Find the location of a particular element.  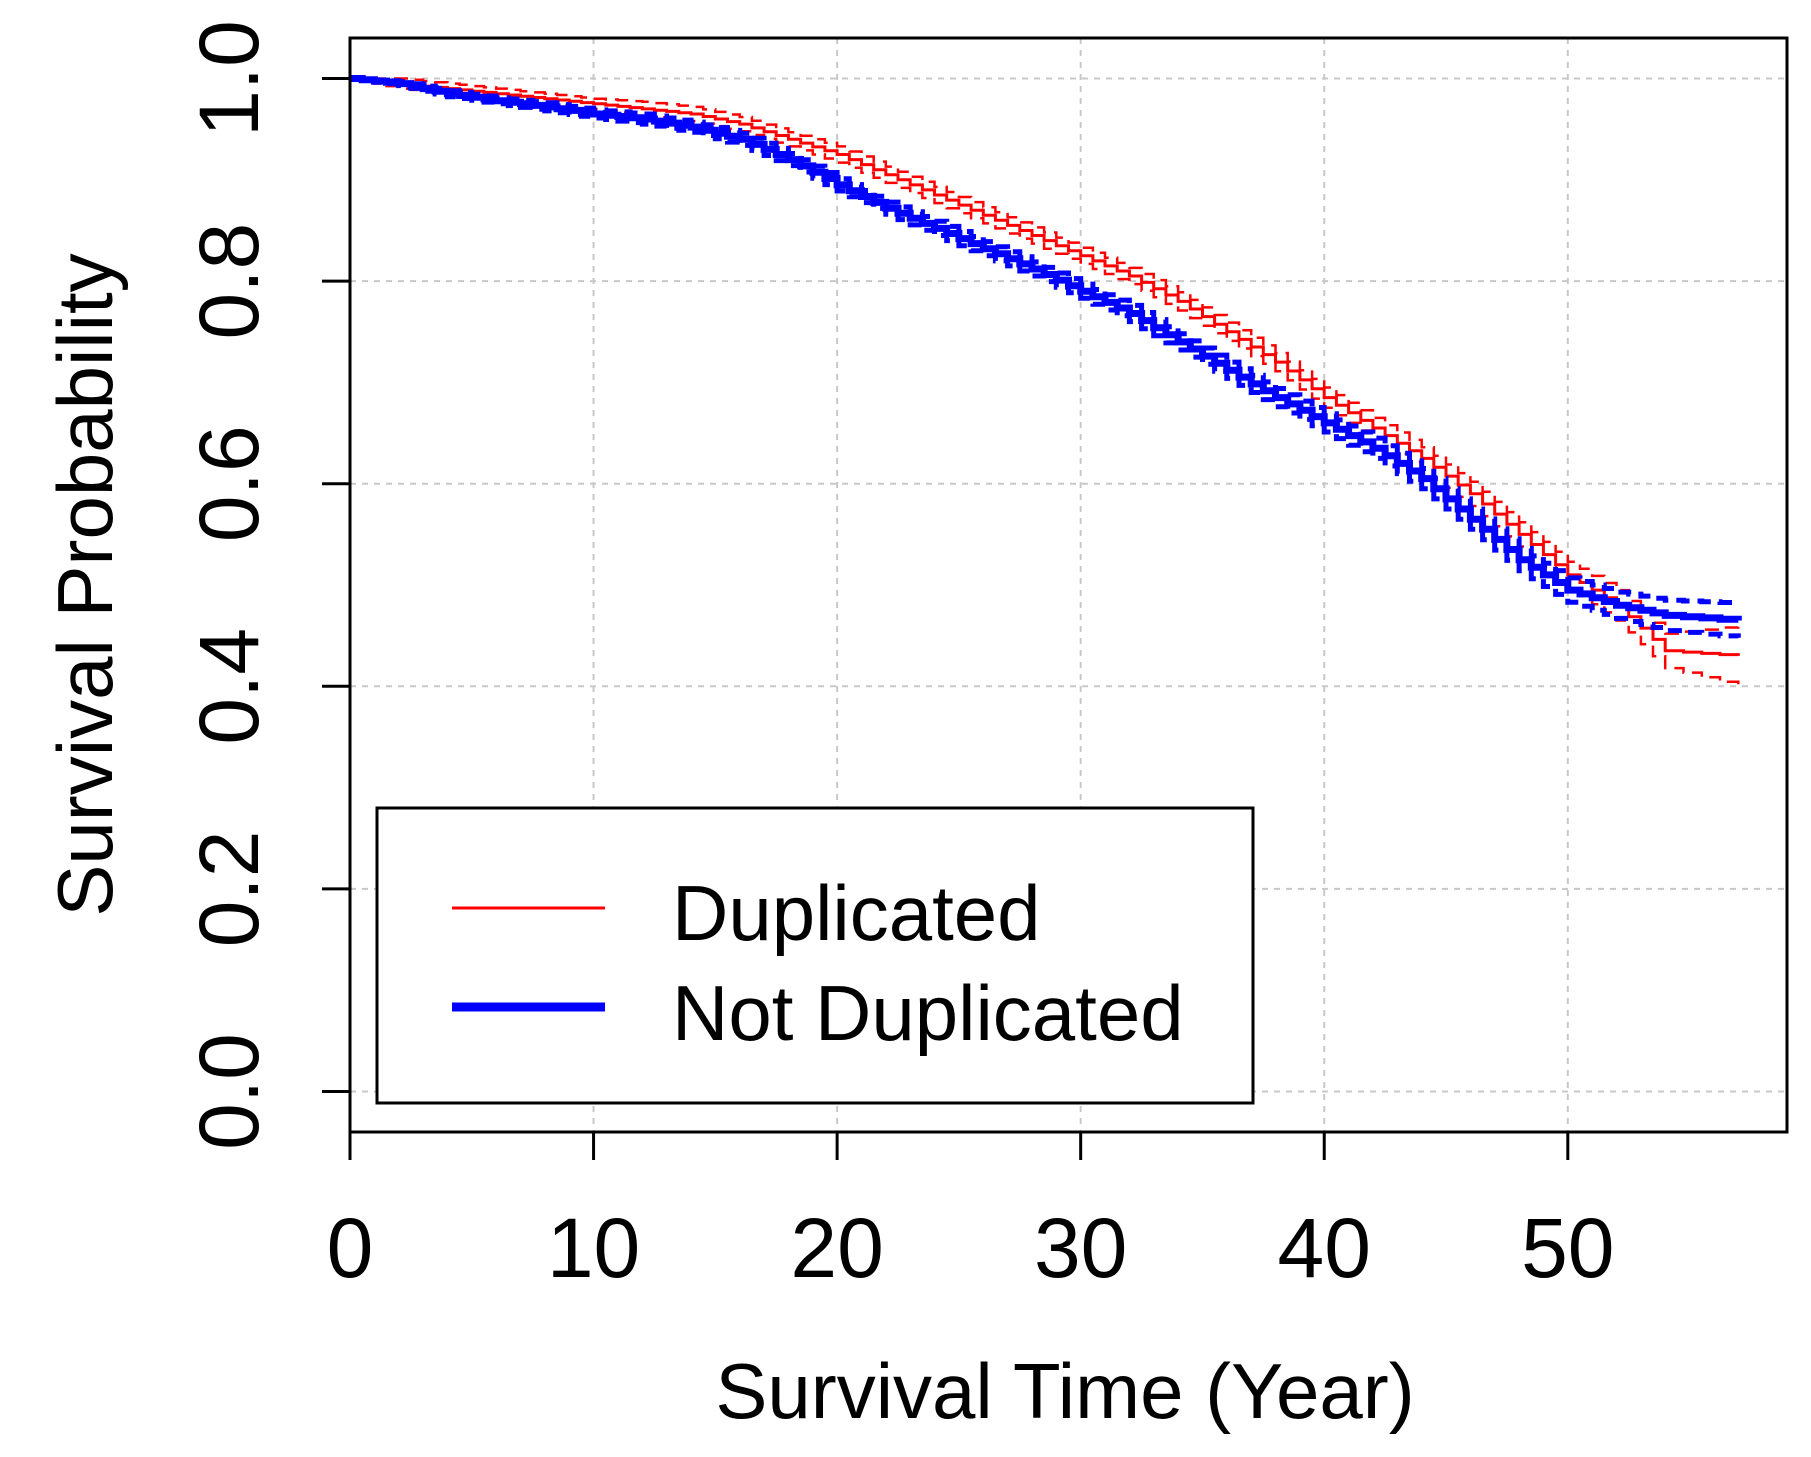

x-tick-label-1: 10 is located at coordinates (593, 1248).